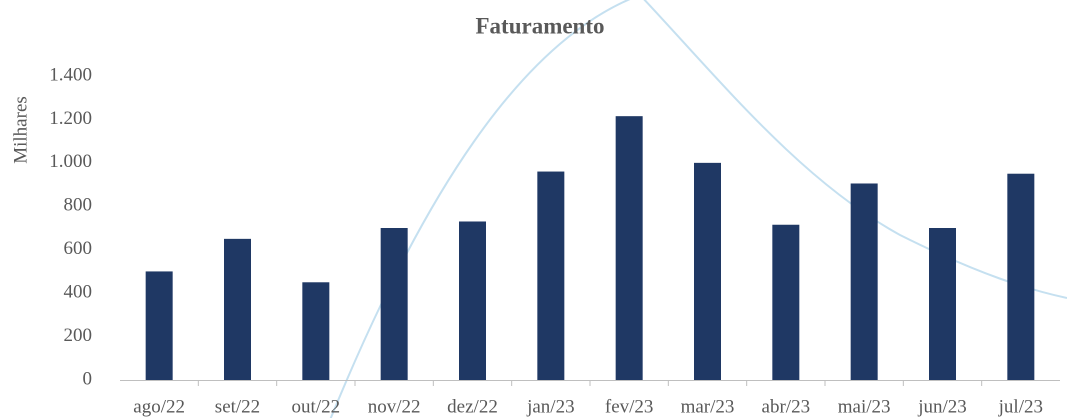 The height and width of the screenshot is (418, 1067). I want to click on chart-title: Faturamento, so click(539, 25).